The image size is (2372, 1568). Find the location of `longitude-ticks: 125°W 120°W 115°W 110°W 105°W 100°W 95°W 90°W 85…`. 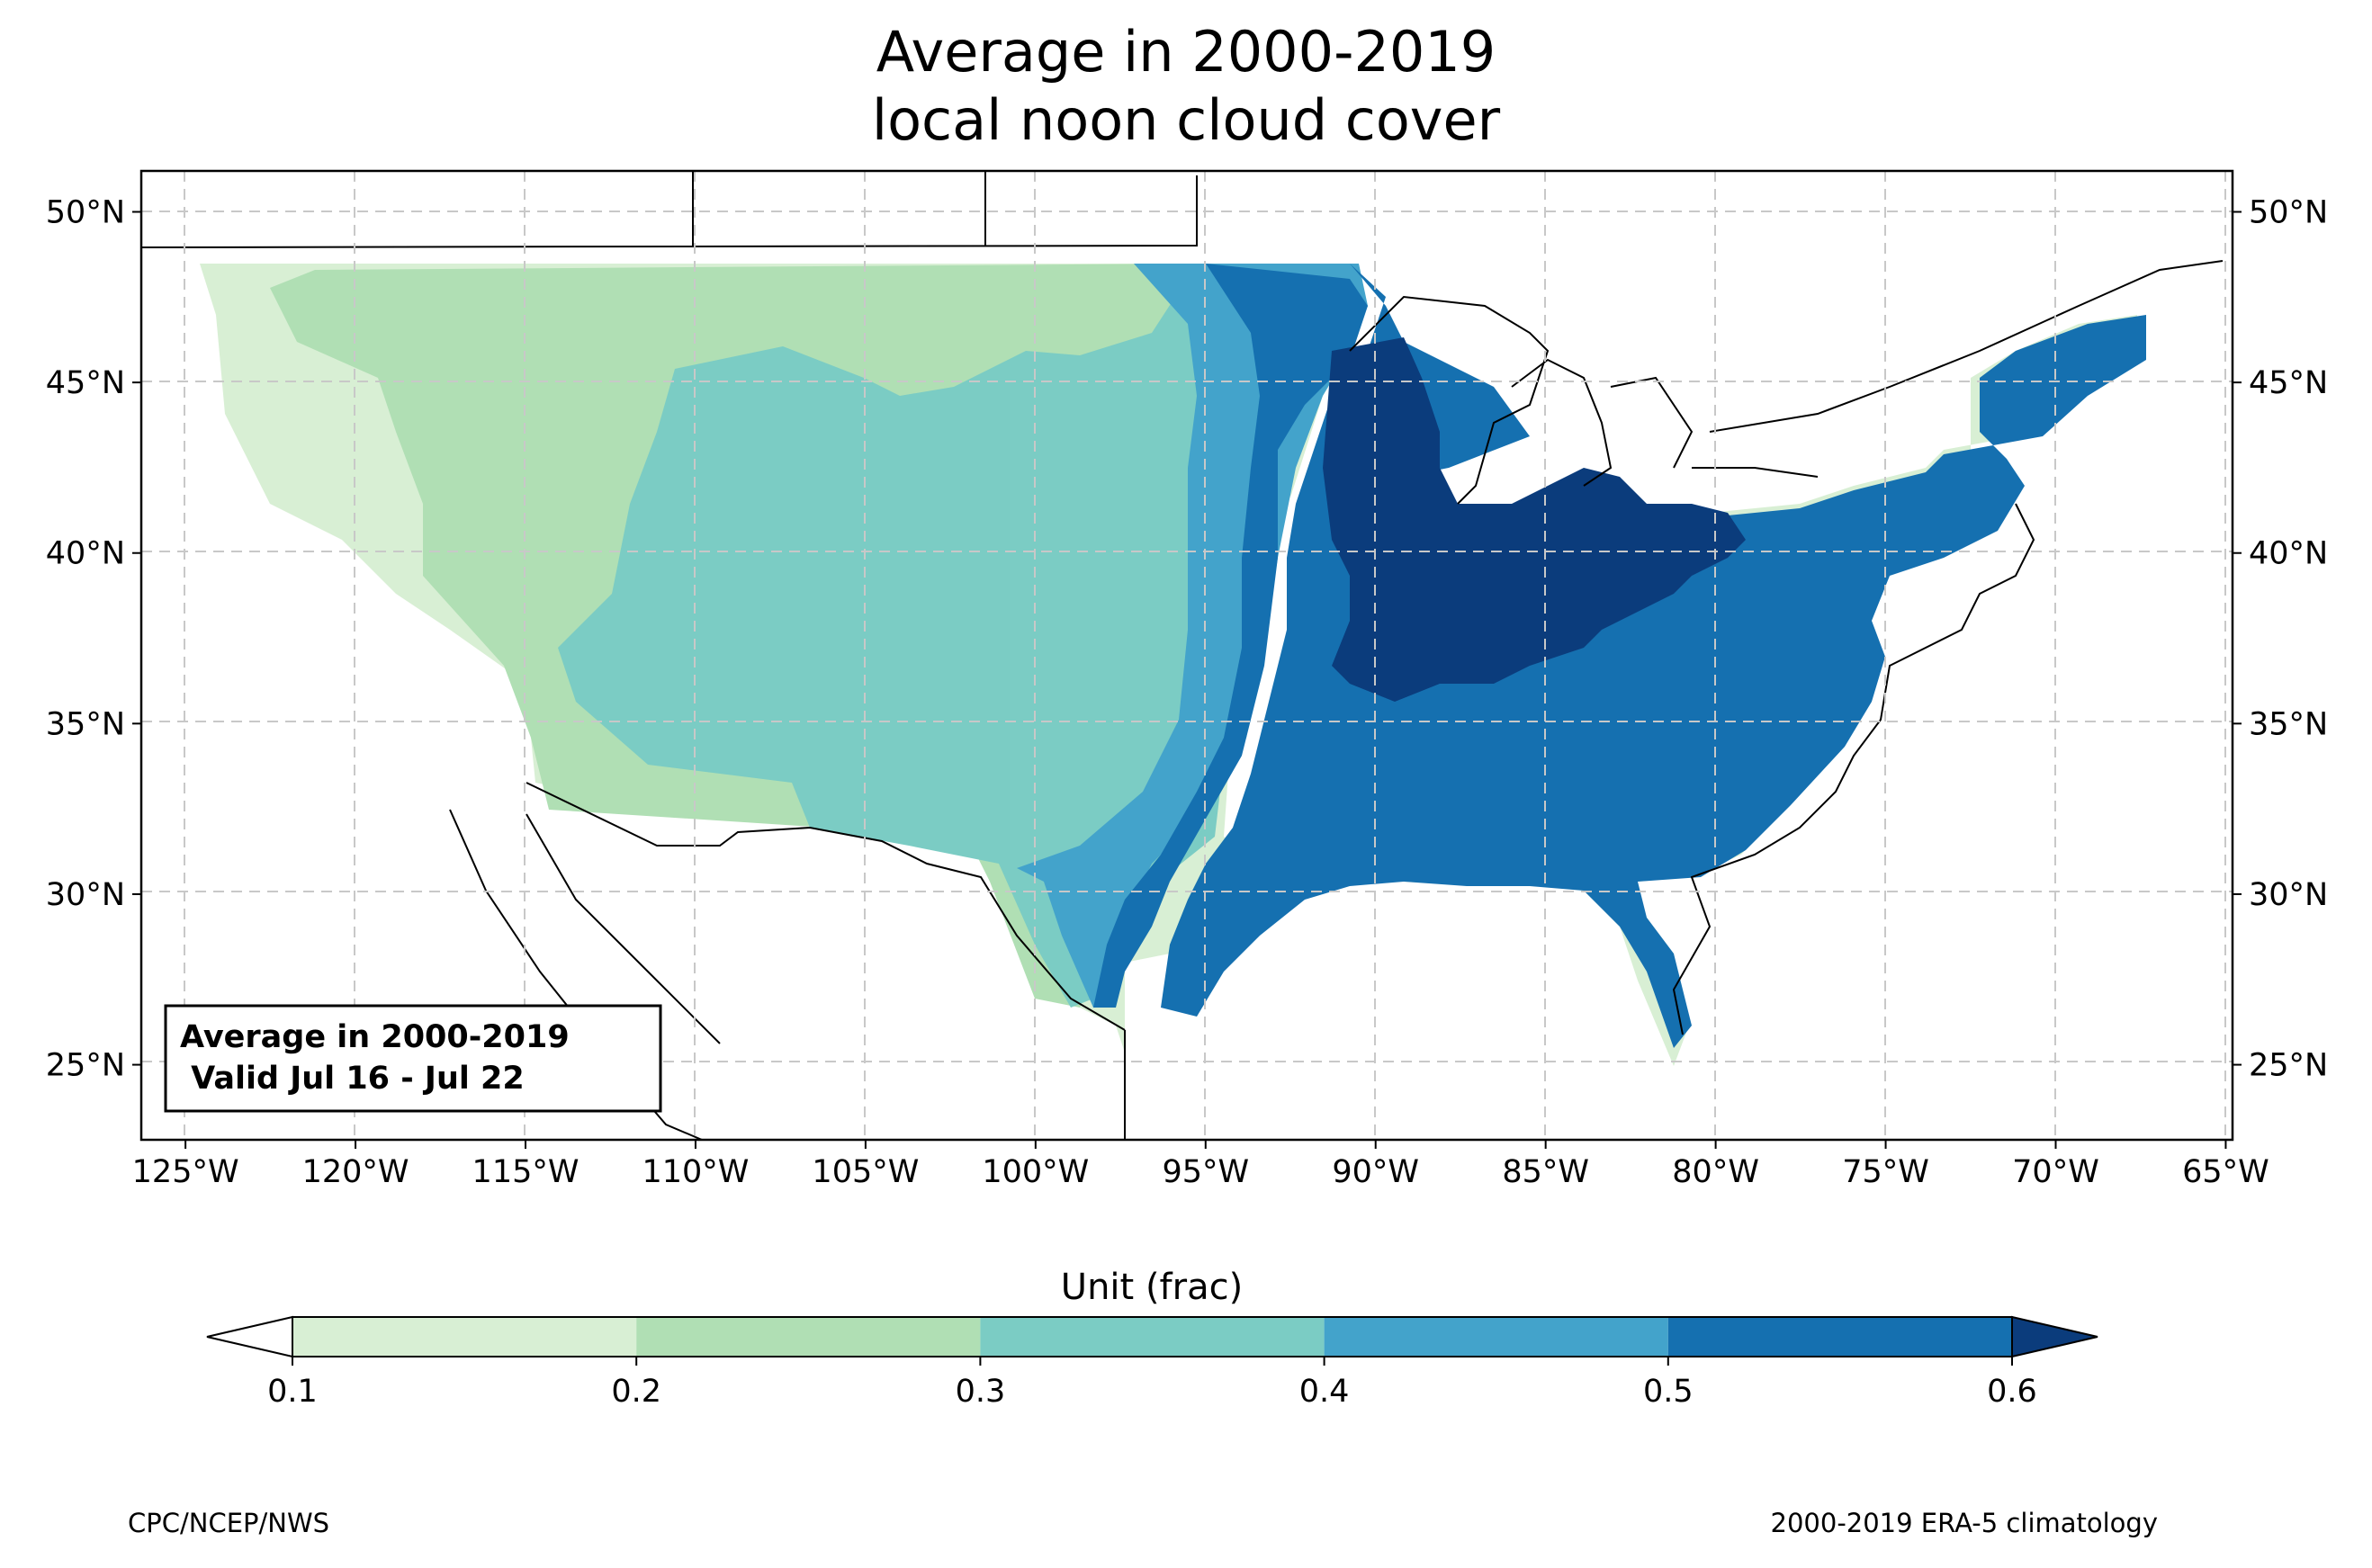

longitude-ticks: 125°W 120°W 115°W 110°W 105°W 100°W 95°W 90°W 85… is located at coordinates (1200, 1165).